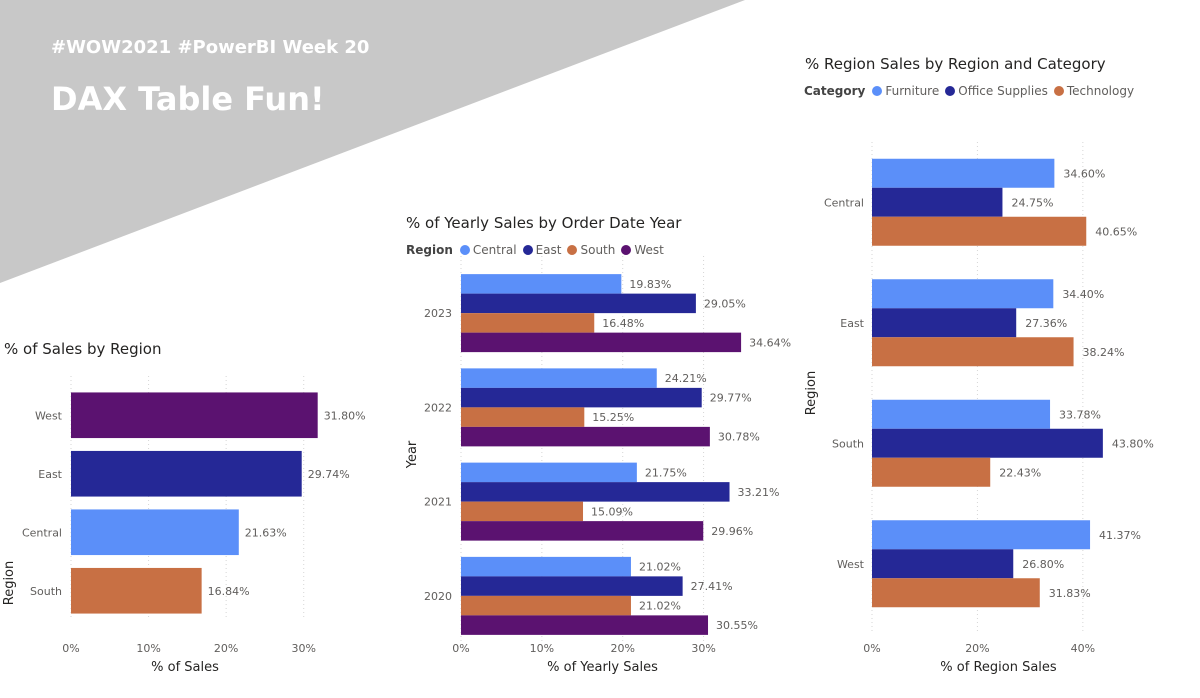  I want to click on data-label: 29.77%, so click(731, 398).